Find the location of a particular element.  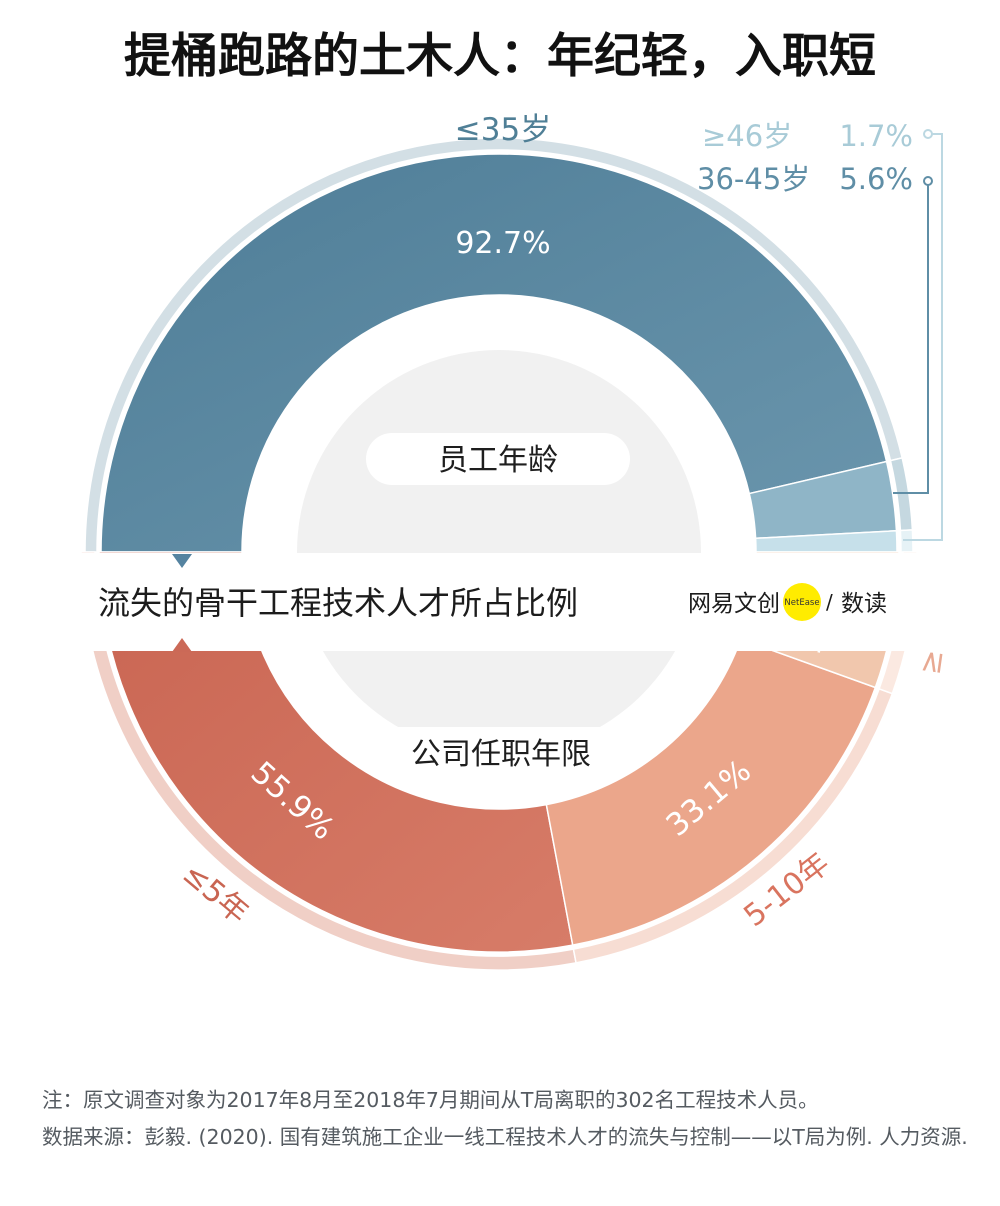

chart-subtitle: 流失的骨干工程技术人才所占比例 is located at coordinates (338, 603).